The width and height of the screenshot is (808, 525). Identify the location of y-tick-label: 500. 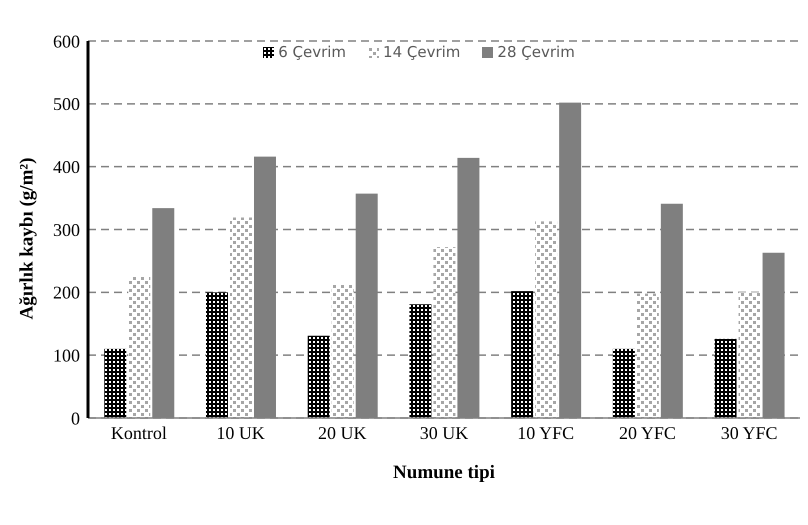
(66, 104).